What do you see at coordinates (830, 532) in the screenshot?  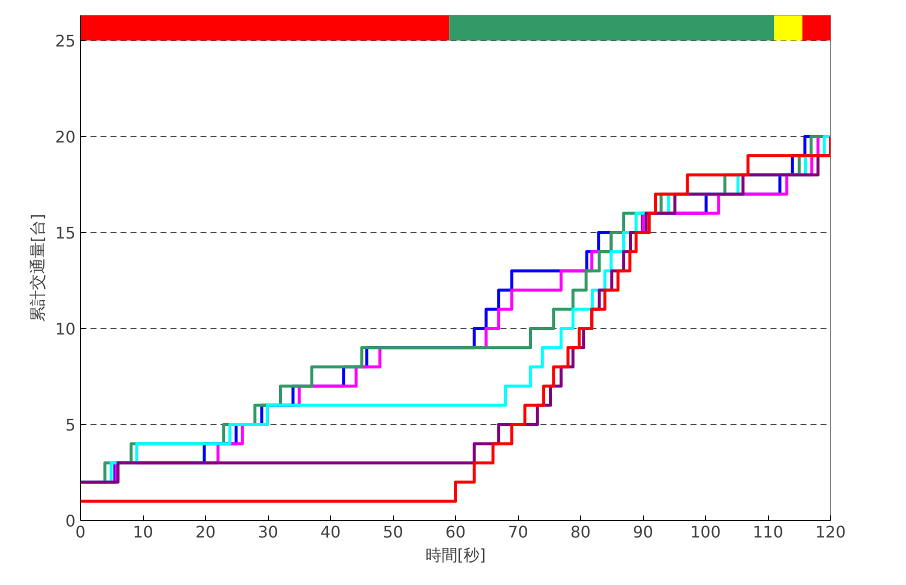 I see `x-tick-label: 120` at bounding box center [830, 532].